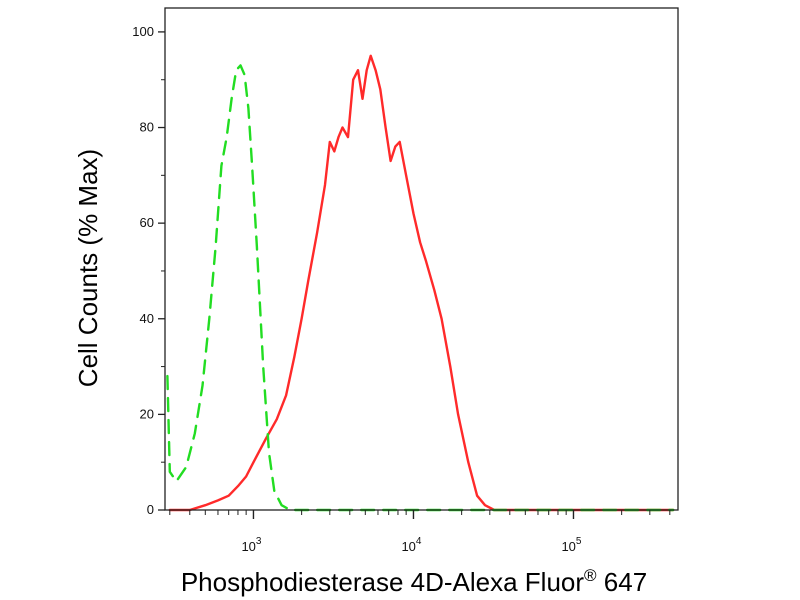 This screenshot has height=600, width=800. I want to click on x-axis-title-main: Phosphodiesterase 4D-Alexa Fluor, so click(383, 582).